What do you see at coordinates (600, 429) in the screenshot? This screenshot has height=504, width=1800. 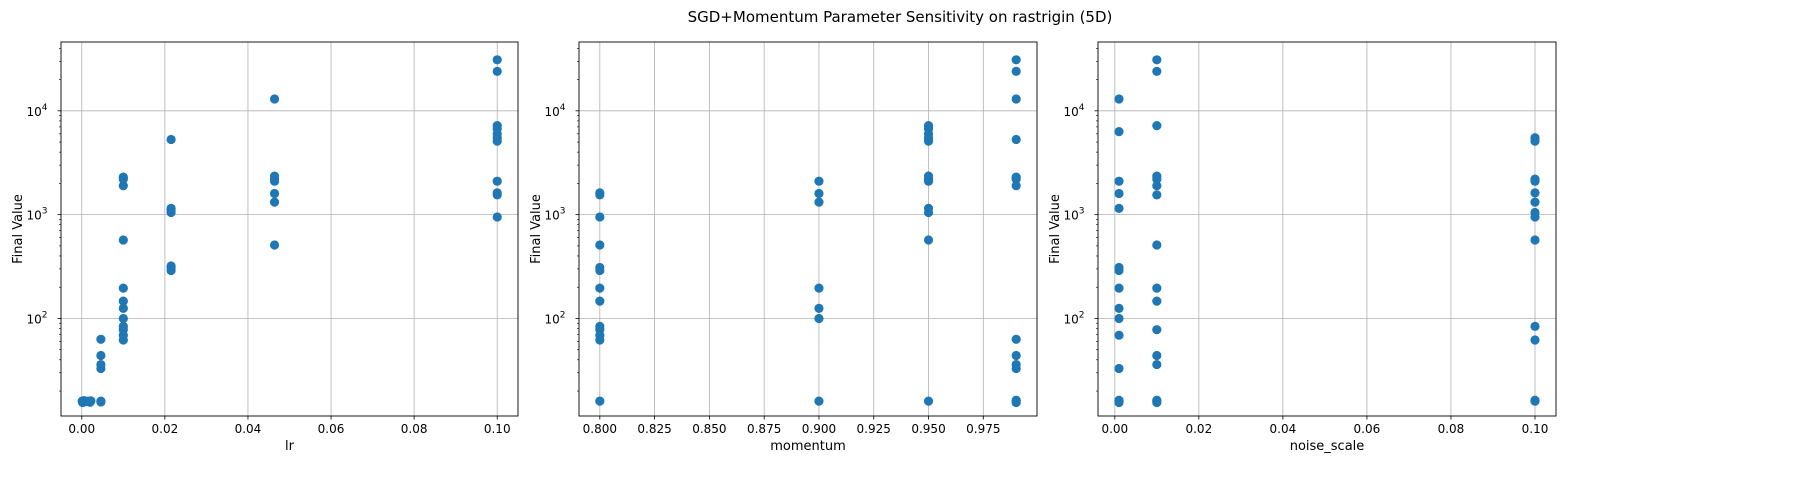 I see `x-tick-label: 0.800` at bounding box center [600, 429].